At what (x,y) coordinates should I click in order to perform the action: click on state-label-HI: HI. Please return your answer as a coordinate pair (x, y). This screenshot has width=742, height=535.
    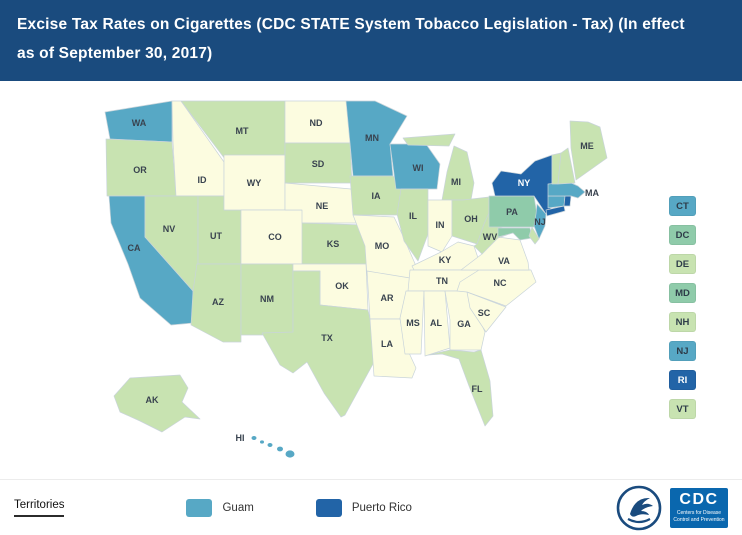
    Looking at the image, I should click on (240, 438).